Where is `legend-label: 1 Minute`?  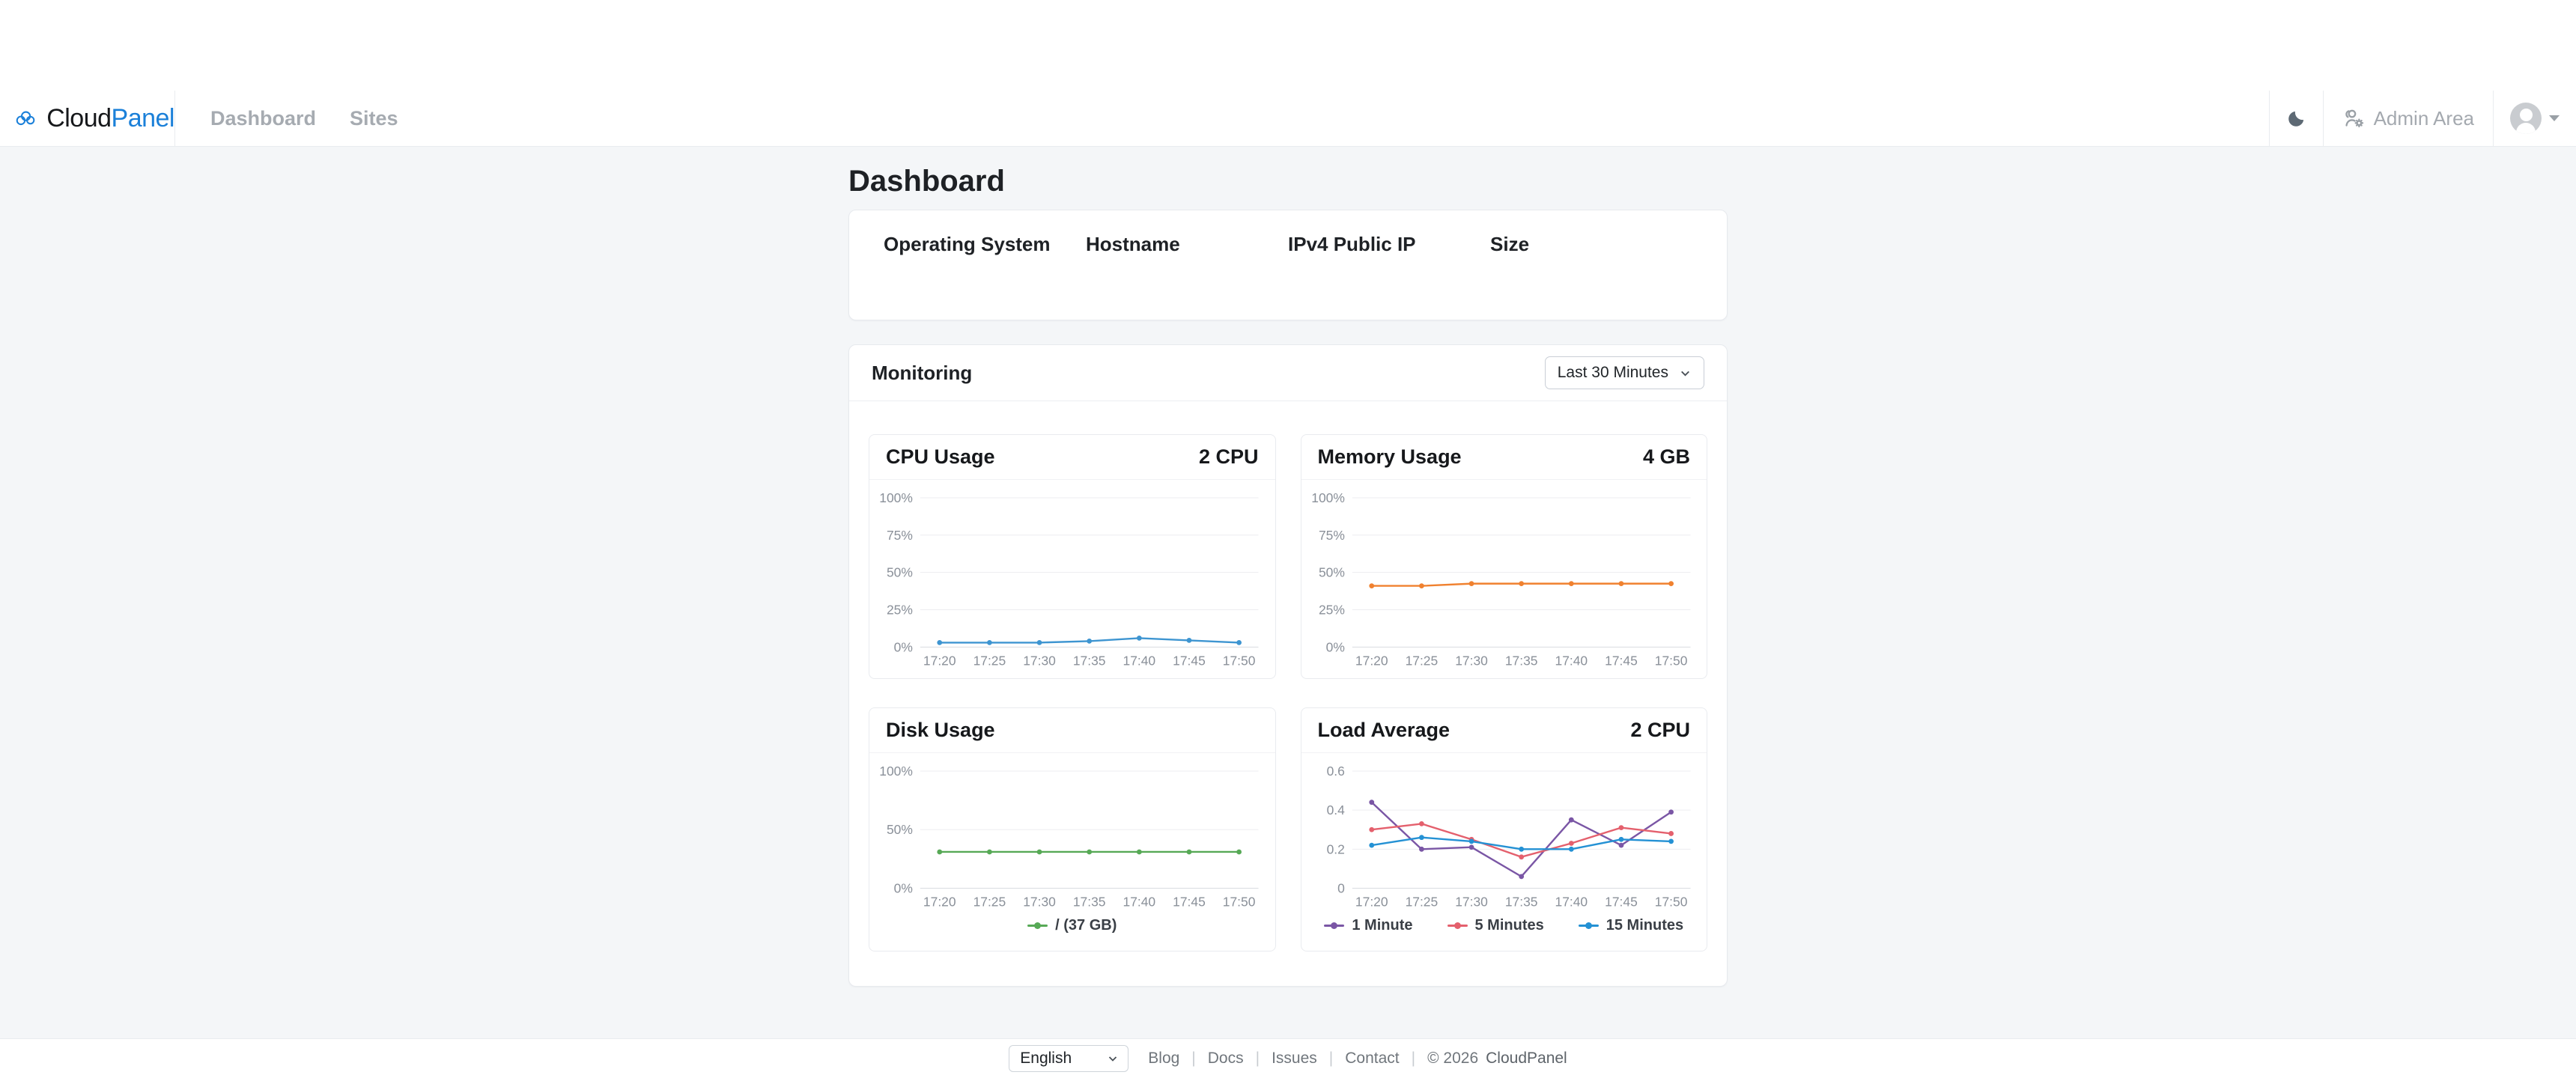 legend-label: 1 Minute is located at coordinates (1382, 925).